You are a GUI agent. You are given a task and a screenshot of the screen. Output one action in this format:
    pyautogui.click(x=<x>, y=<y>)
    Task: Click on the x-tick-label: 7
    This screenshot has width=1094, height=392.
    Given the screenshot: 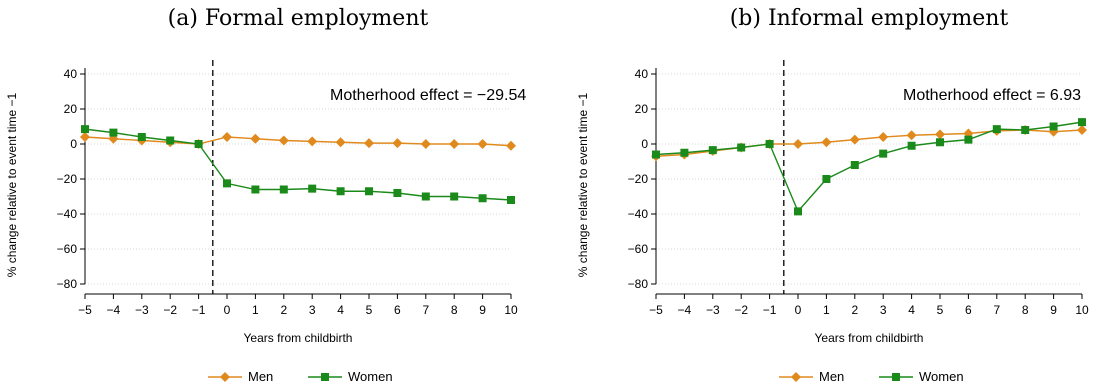 What is the action you would take?
    pyautogui.click(x=996, y=310)
    